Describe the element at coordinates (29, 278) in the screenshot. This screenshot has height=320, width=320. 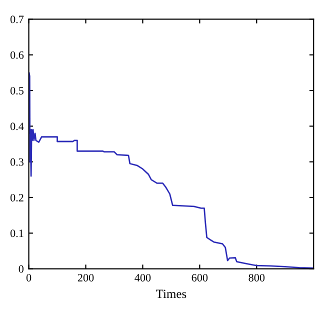
I see `x-tick-label: 0` at that location.